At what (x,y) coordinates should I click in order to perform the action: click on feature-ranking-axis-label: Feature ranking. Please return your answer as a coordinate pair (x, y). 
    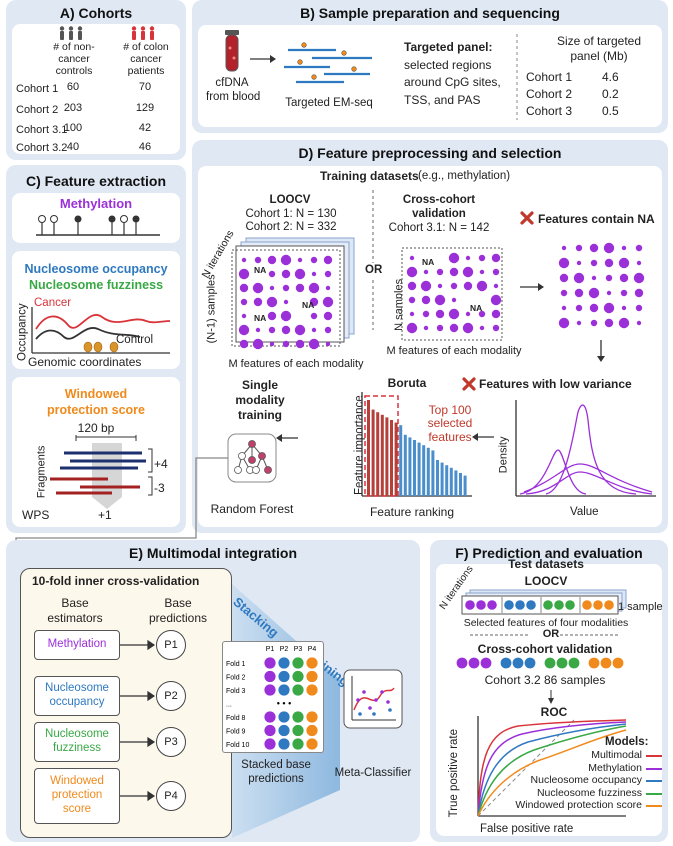
    Looking at the image, I should click on (412, 512).